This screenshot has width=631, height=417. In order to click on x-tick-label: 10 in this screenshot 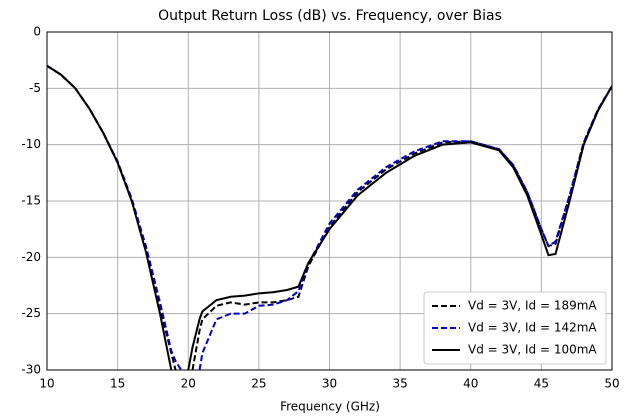, I will do `click(46, 384)`.